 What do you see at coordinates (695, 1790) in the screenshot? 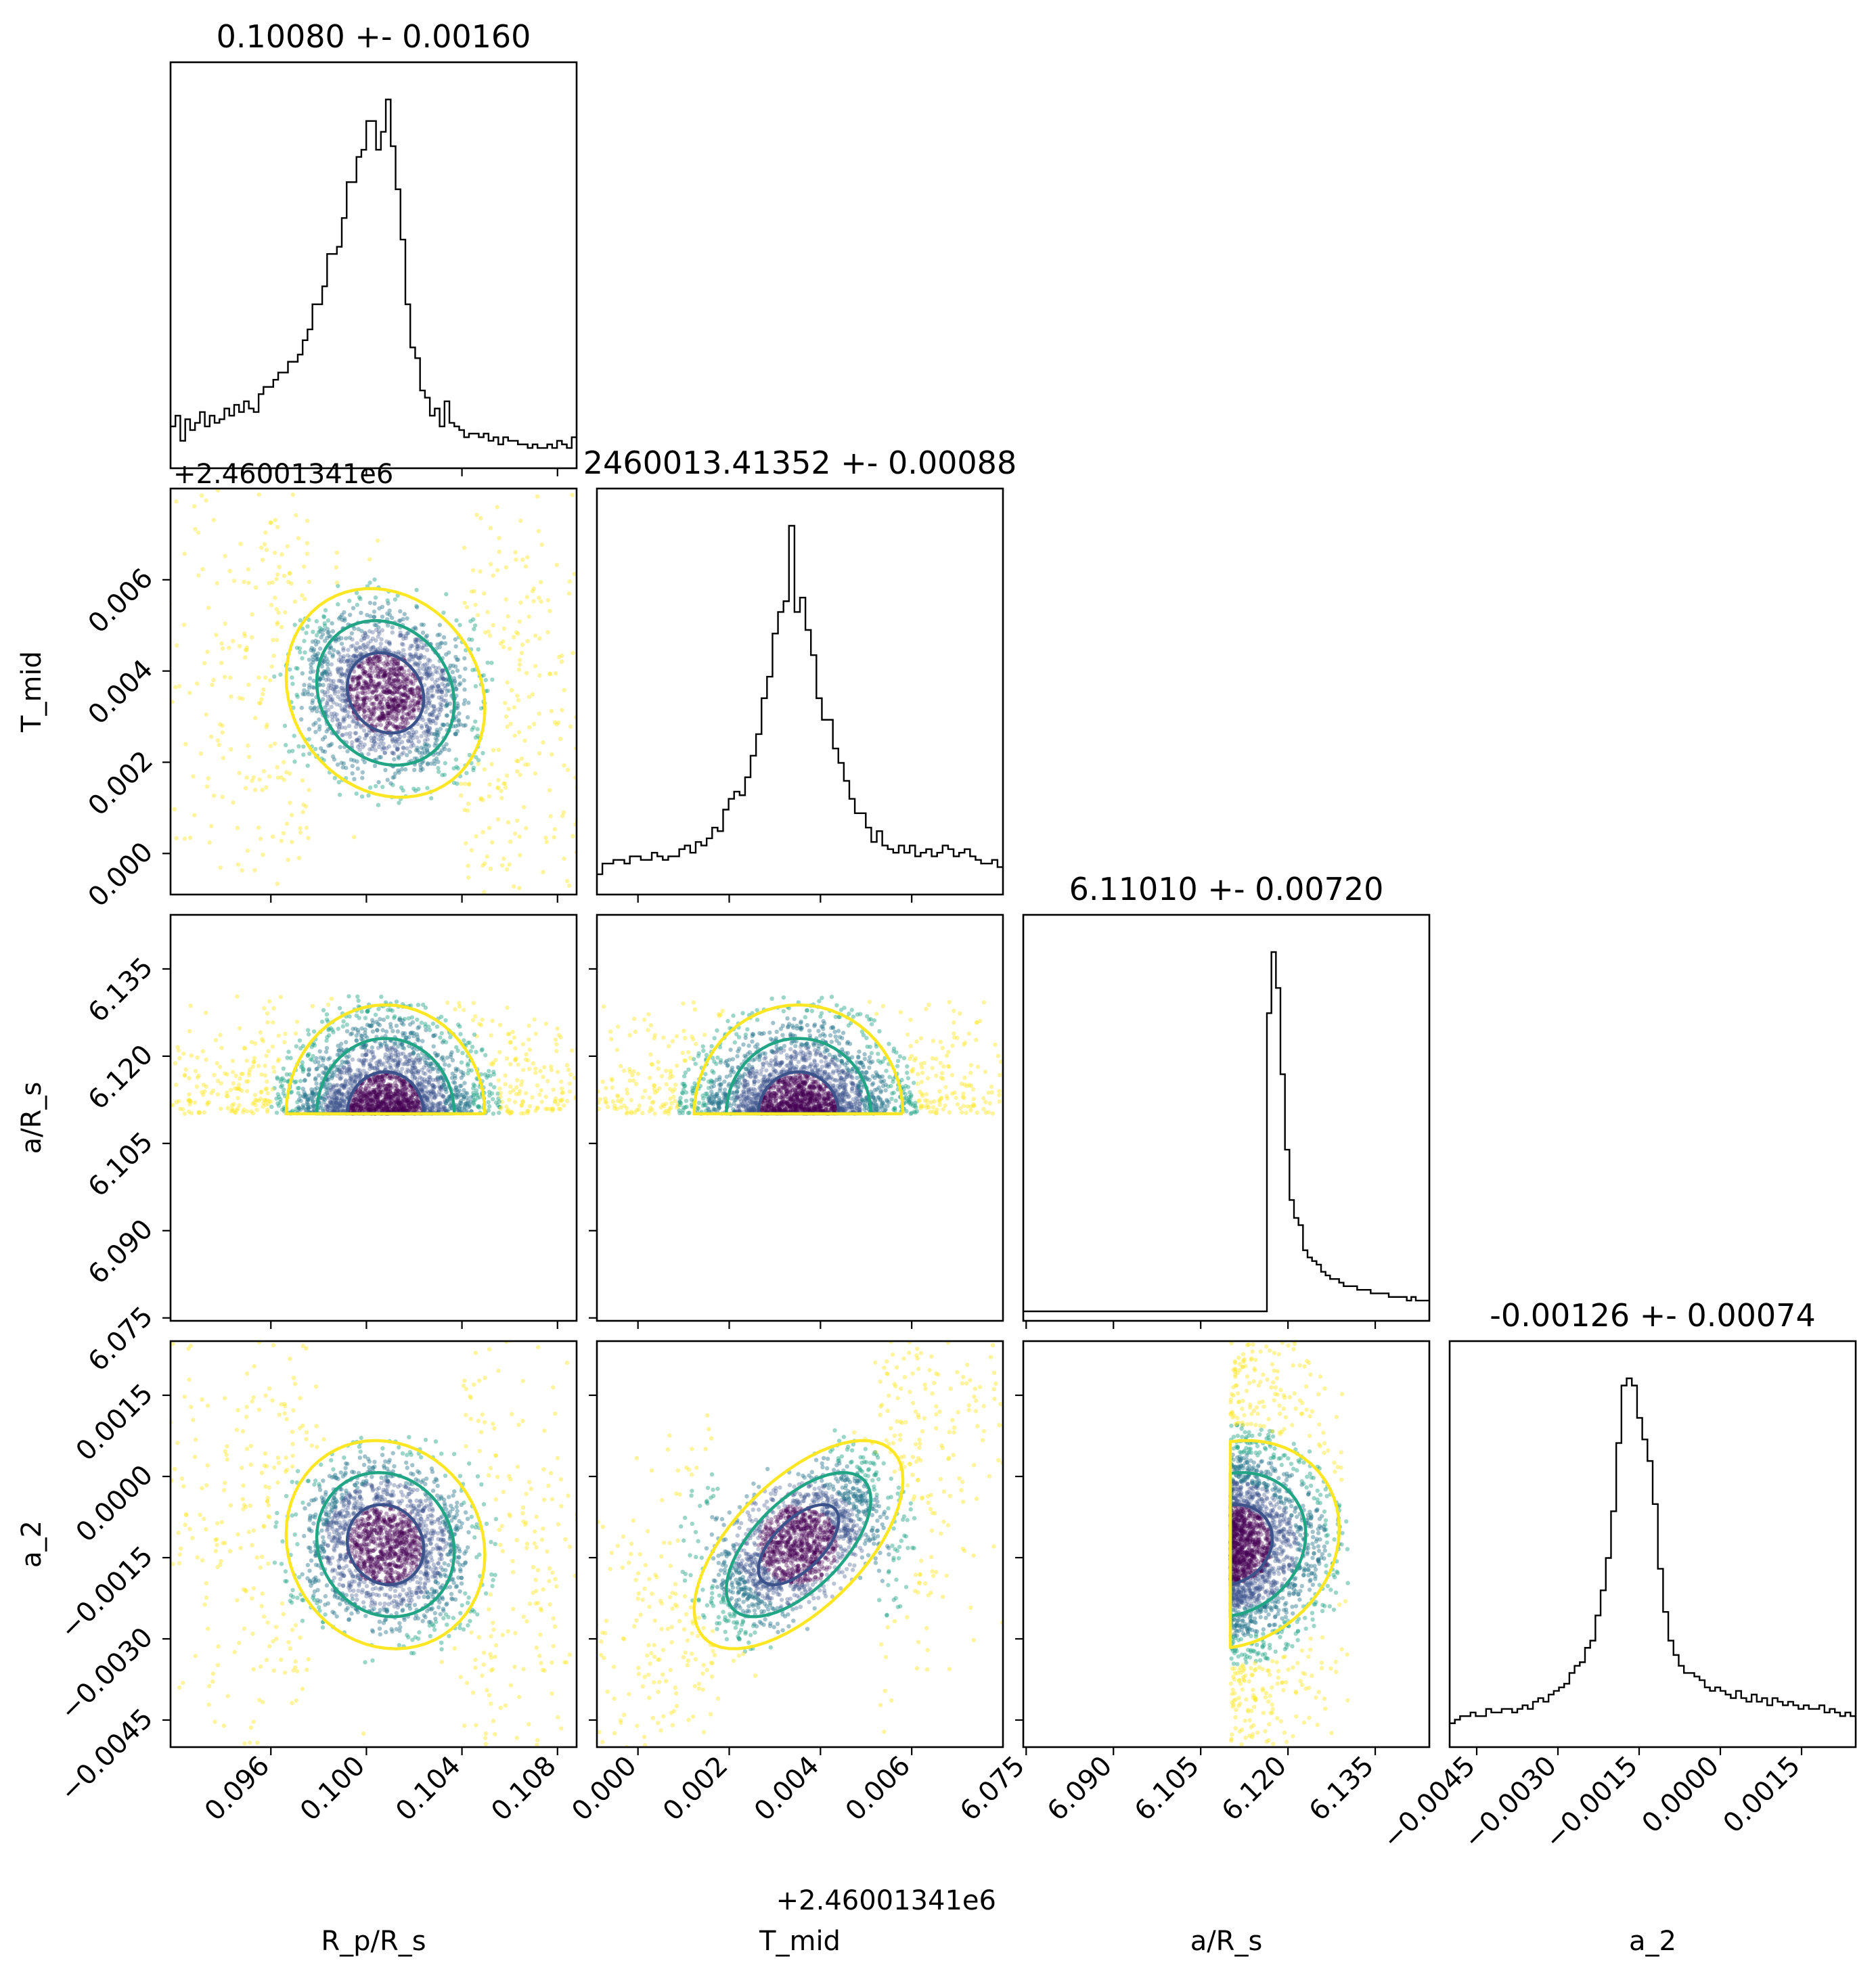
I see `x-tick-label: 0.002` at bounding box center [695, 1790].